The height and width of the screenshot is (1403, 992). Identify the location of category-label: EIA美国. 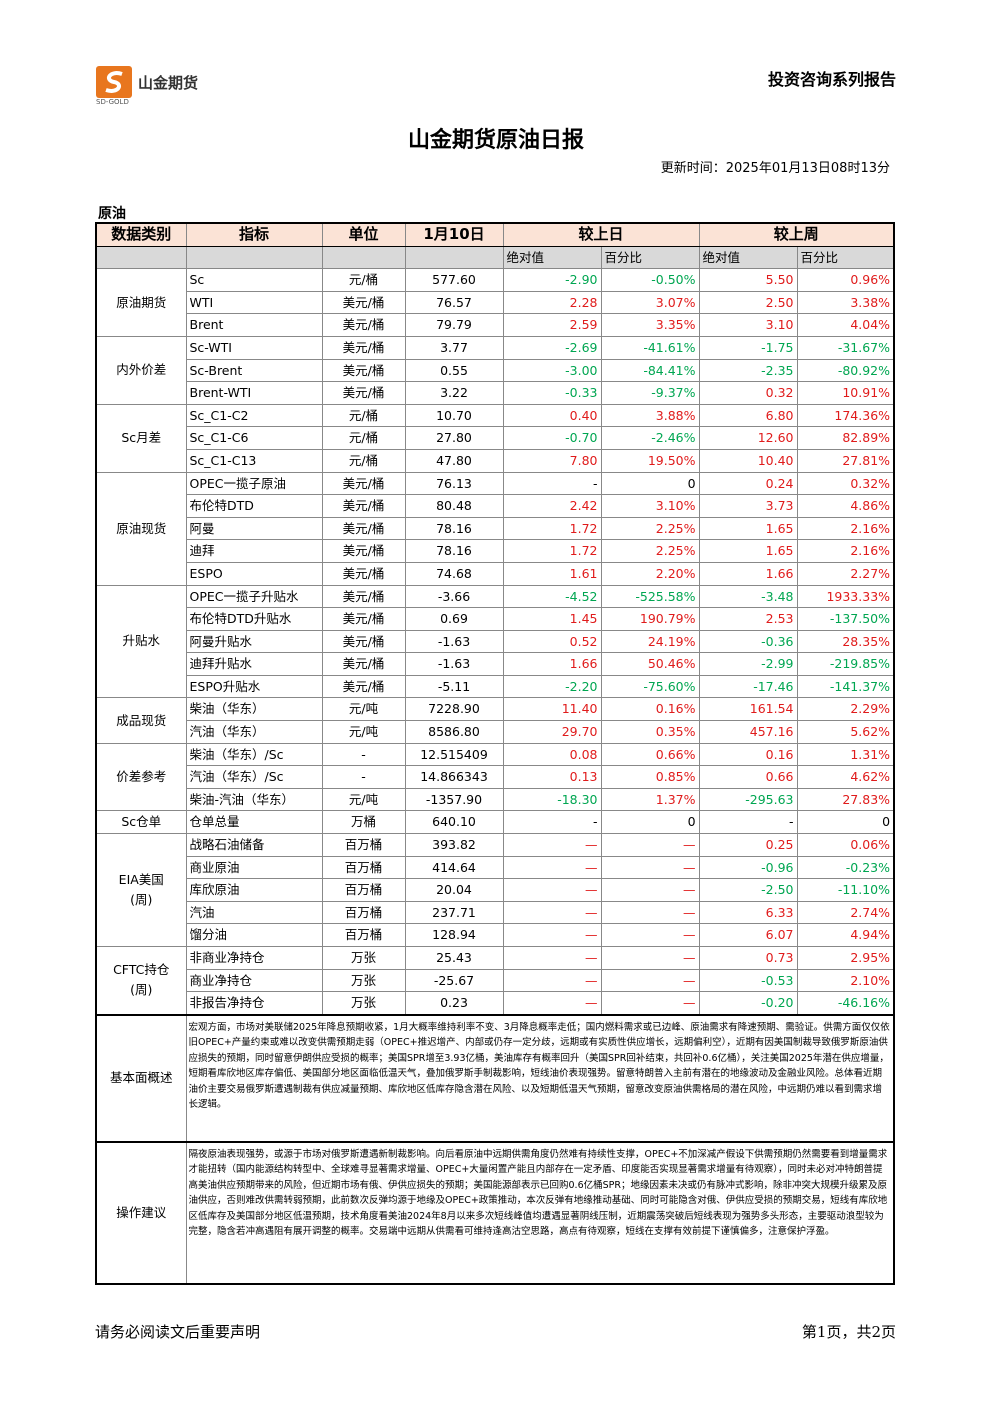
(141, 880).